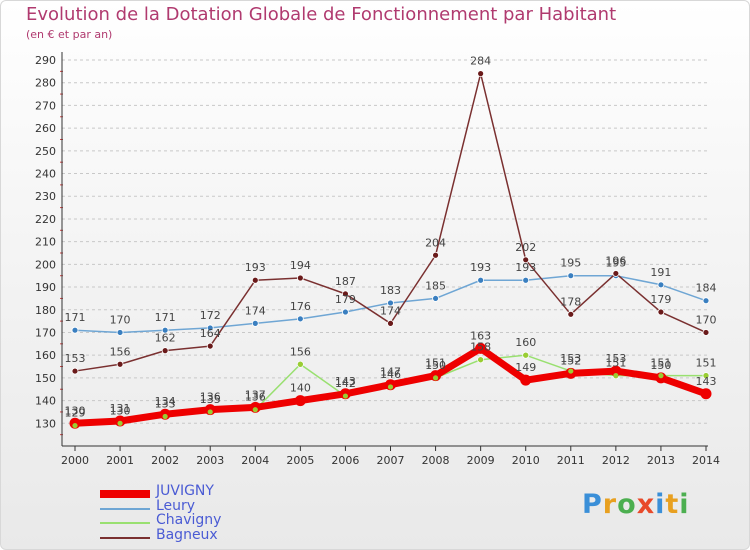 The height and width of the screenshot is (550, 750). What do you see at coordinates (189, 520) in the screenshot?
I see `legend-label: Chavigny` at bounding box center [189, 520].